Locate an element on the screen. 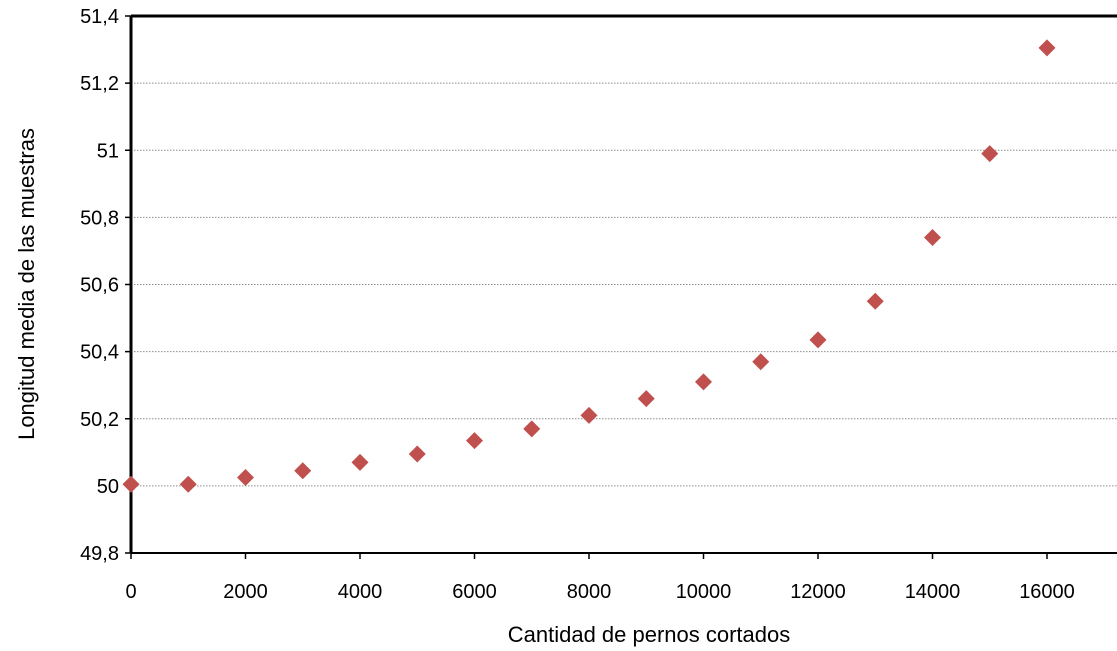  y-tick-label: 51,4 is located at coordinates (99, 17).